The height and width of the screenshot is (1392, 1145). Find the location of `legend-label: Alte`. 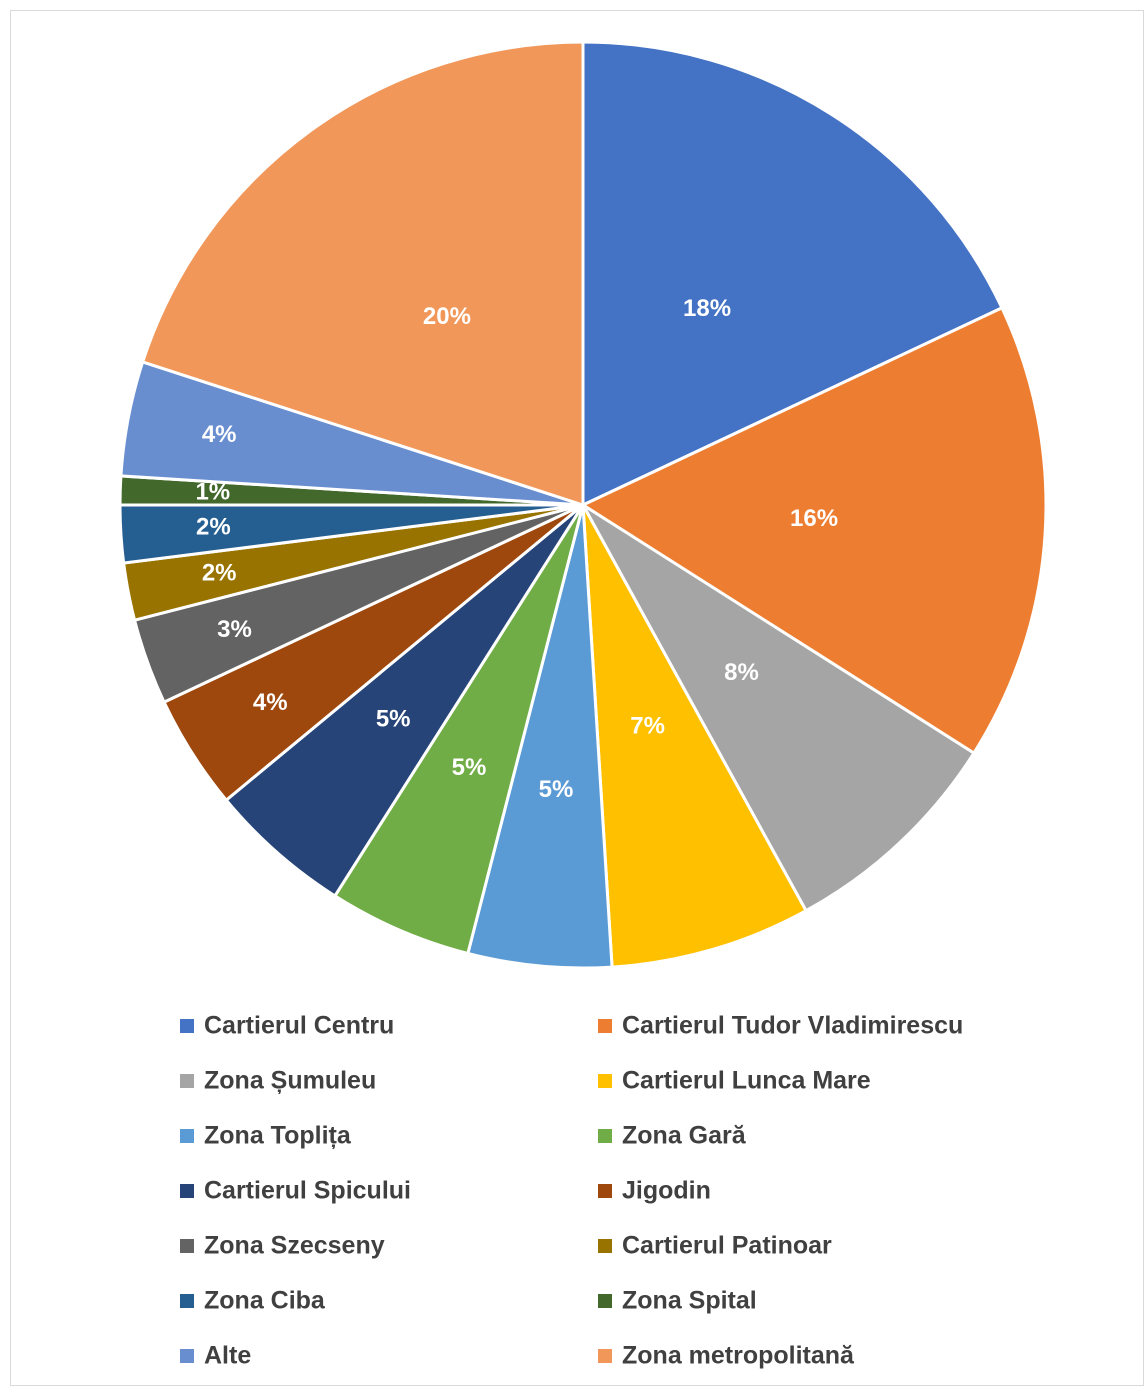

legend-label: Alte is located at coordinates (227, 1356).